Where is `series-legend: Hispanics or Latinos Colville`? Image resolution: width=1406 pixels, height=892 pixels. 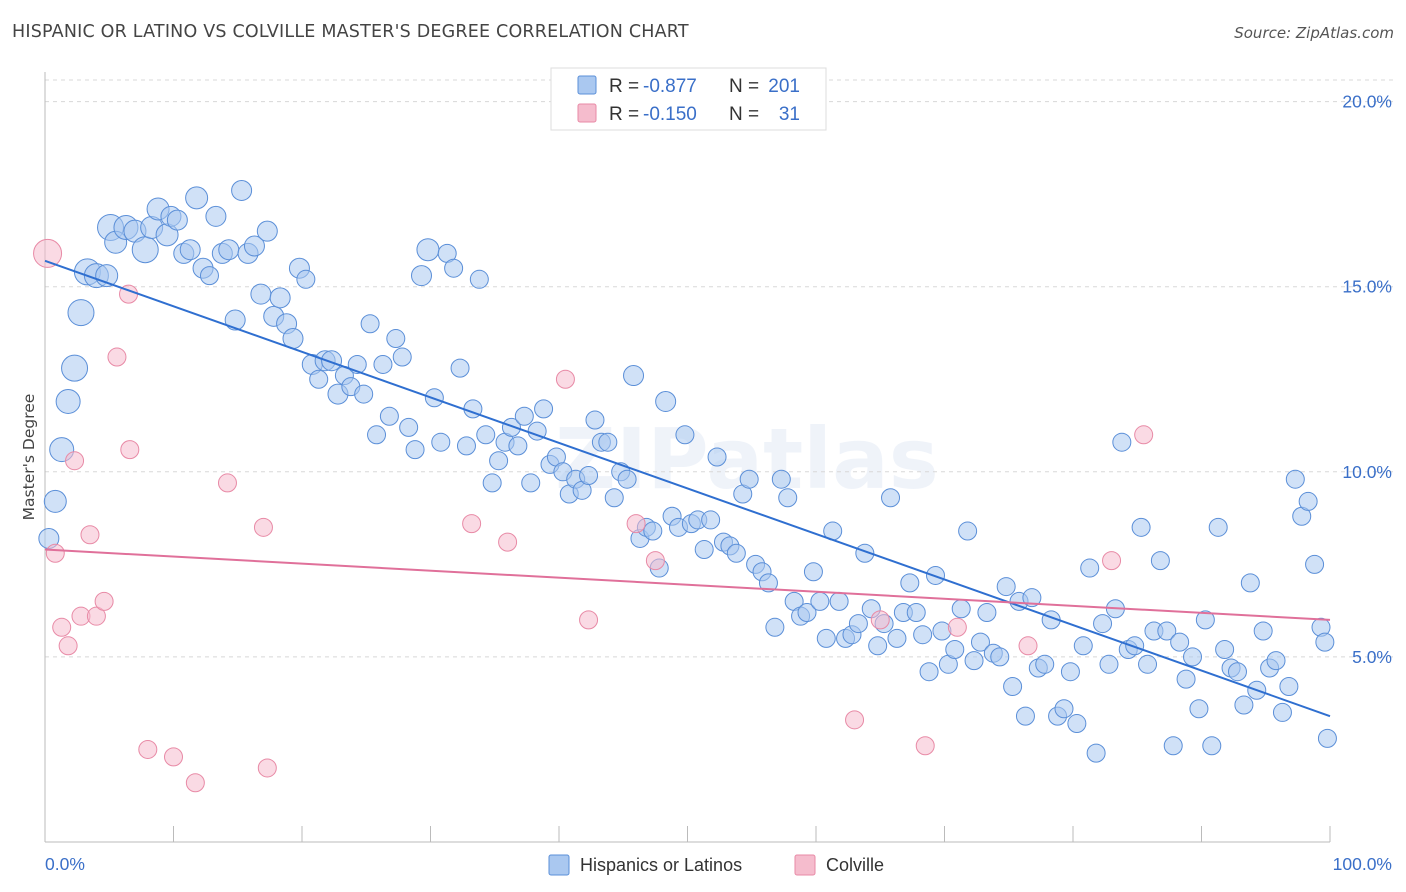
series-legend: Hispanics or Latinos Colville is located at coordinates (716, 865).